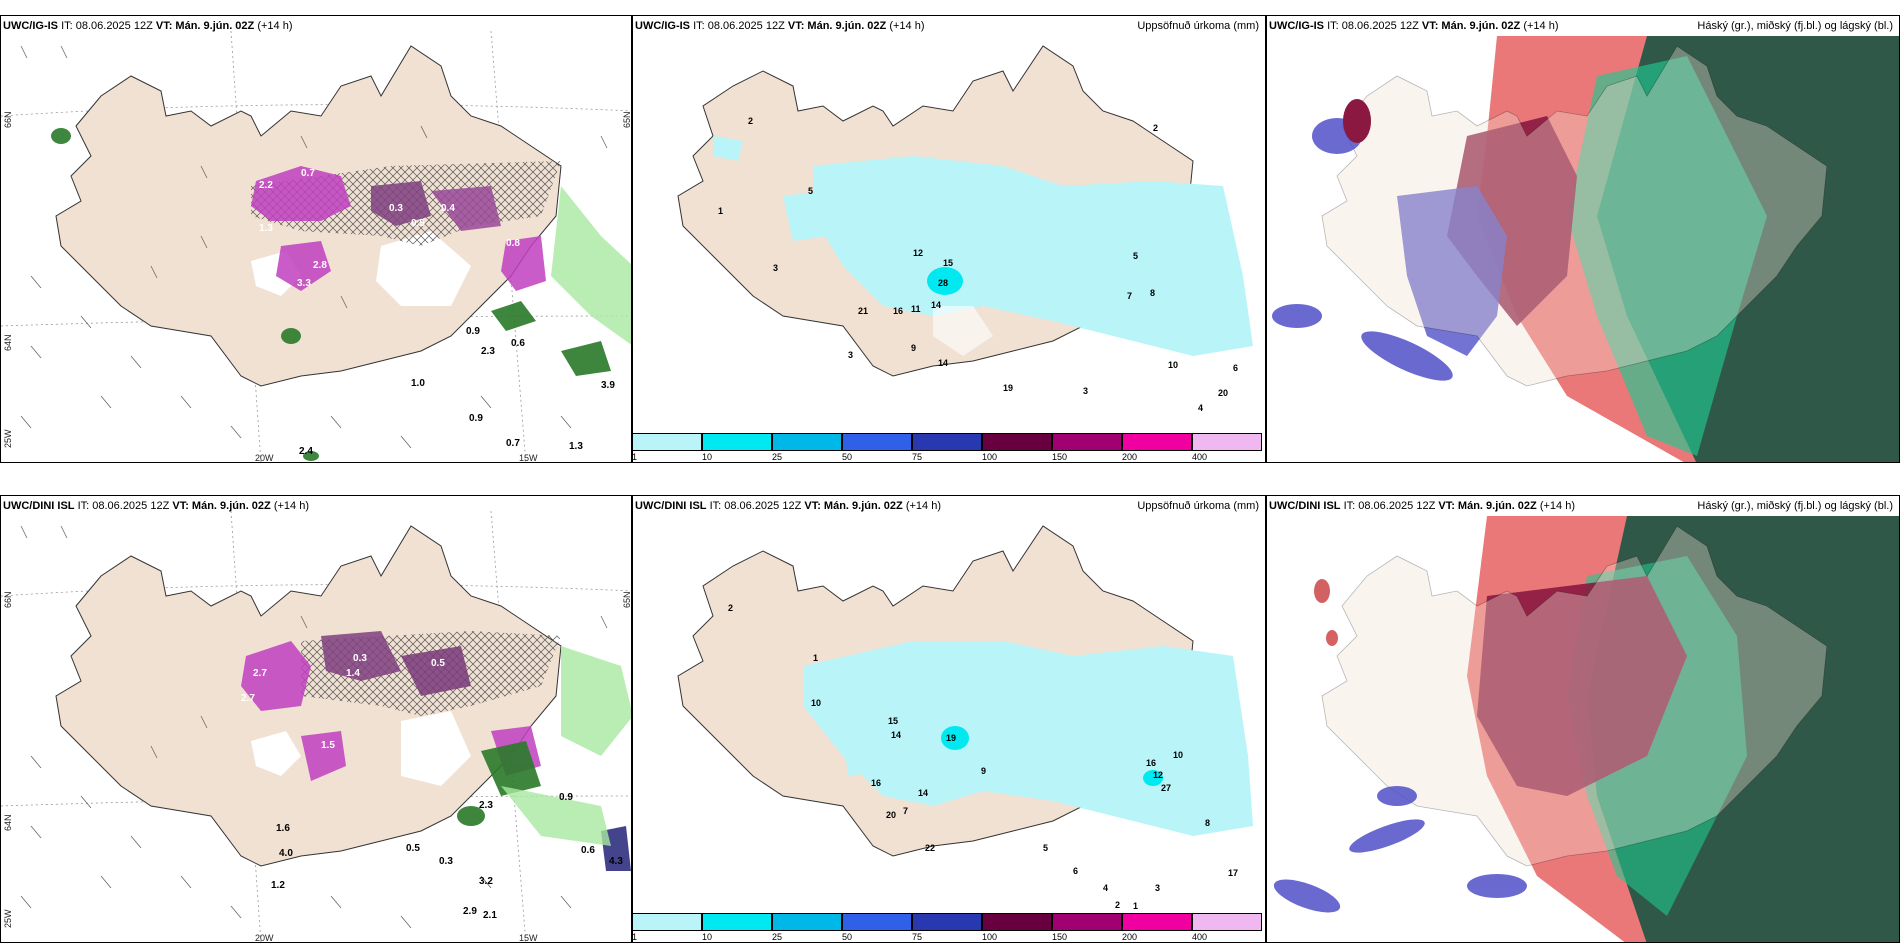  I want to click on colorbar-top: 1 10 25 50 75 100 150 200 400, so click(949, 447).